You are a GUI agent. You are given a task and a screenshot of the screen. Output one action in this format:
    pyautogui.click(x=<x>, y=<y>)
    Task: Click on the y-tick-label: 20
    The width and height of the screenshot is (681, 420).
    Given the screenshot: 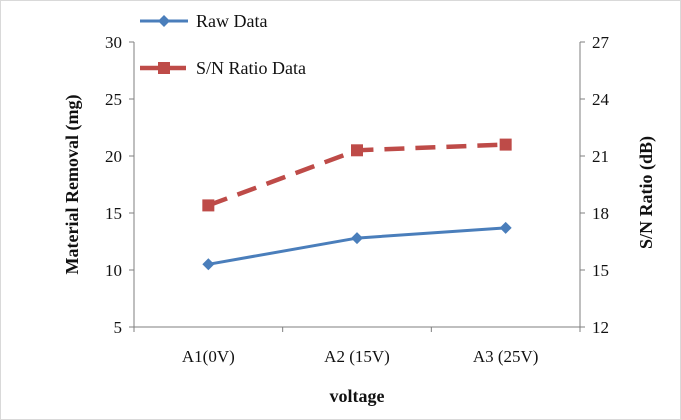 What is the action you would take?
    pyautogui.click(x=113, y=156)
    